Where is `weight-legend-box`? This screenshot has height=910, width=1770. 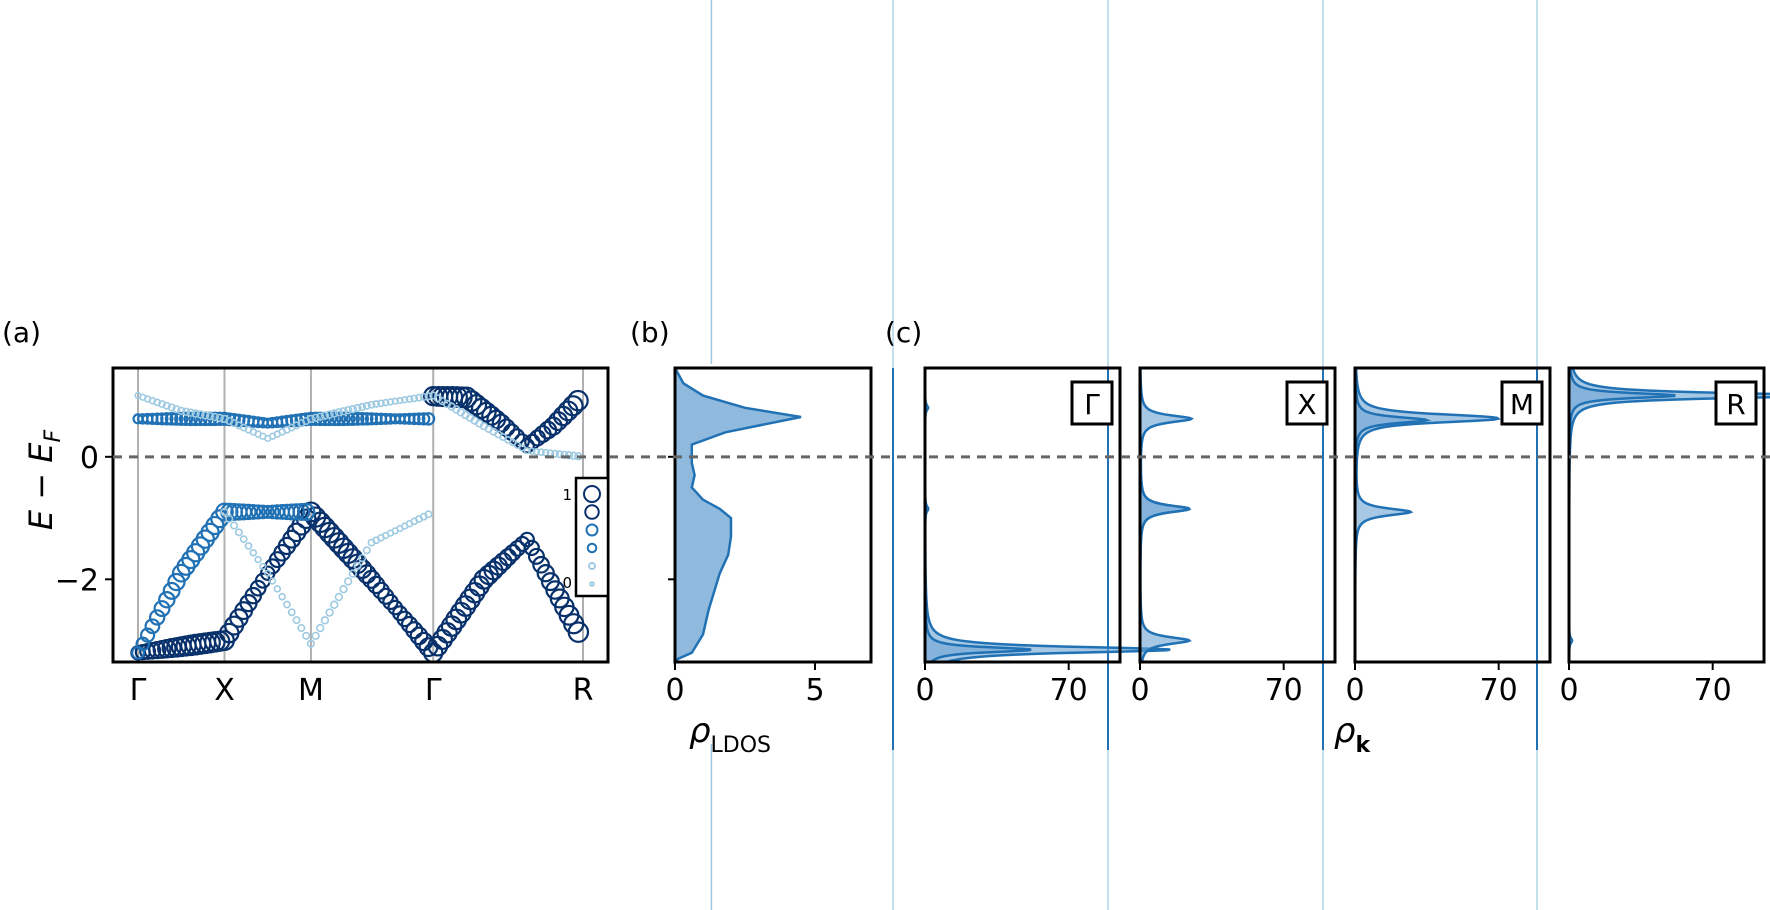
weight-legend-box is located at coordinates (592, 537).